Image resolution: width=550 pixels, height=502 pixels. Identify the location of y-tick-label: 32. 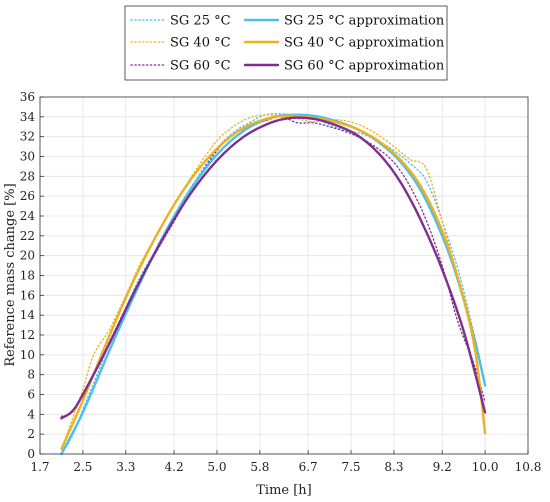
(27, 137).